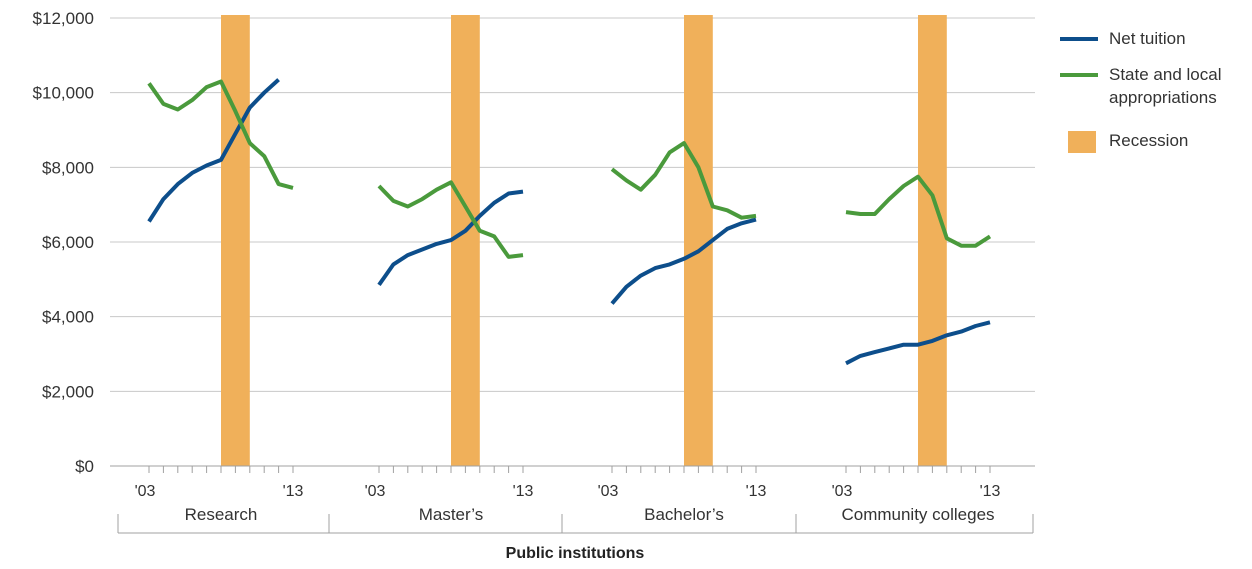 The height and width of the screenshot is (569, 1252). I want to click on legend-item-state-and-local-appropriations: State and local appropriations, so click(1140, 86).